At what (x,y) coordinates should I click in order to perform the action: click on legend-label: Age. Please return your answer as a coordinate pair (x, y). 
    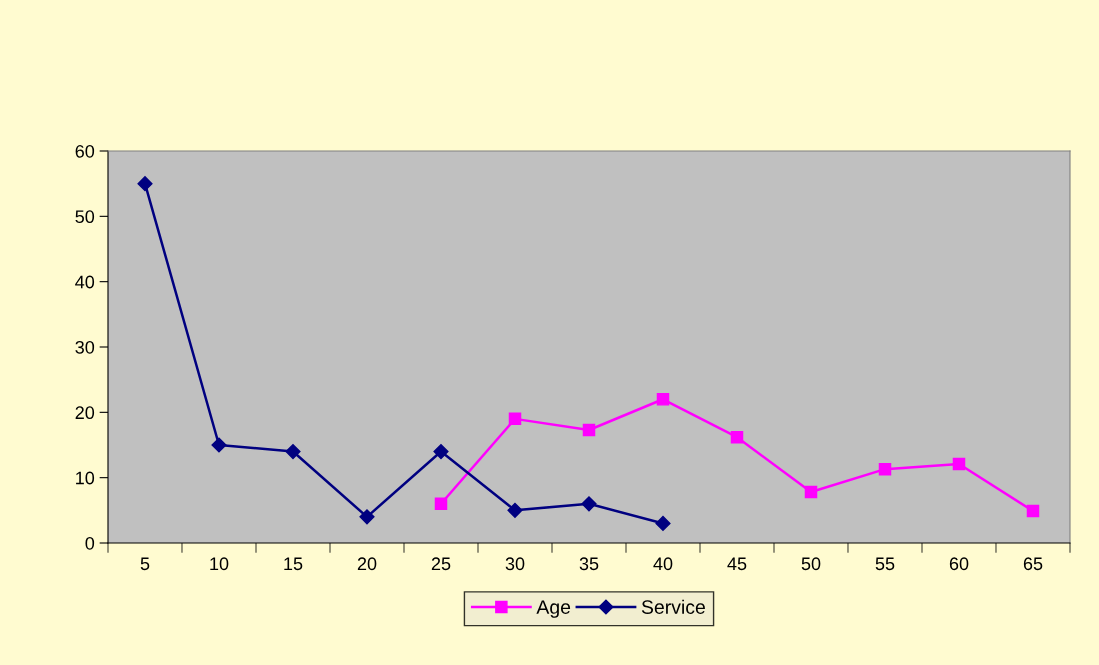
    Looking at the image, I should click on (553, 609).